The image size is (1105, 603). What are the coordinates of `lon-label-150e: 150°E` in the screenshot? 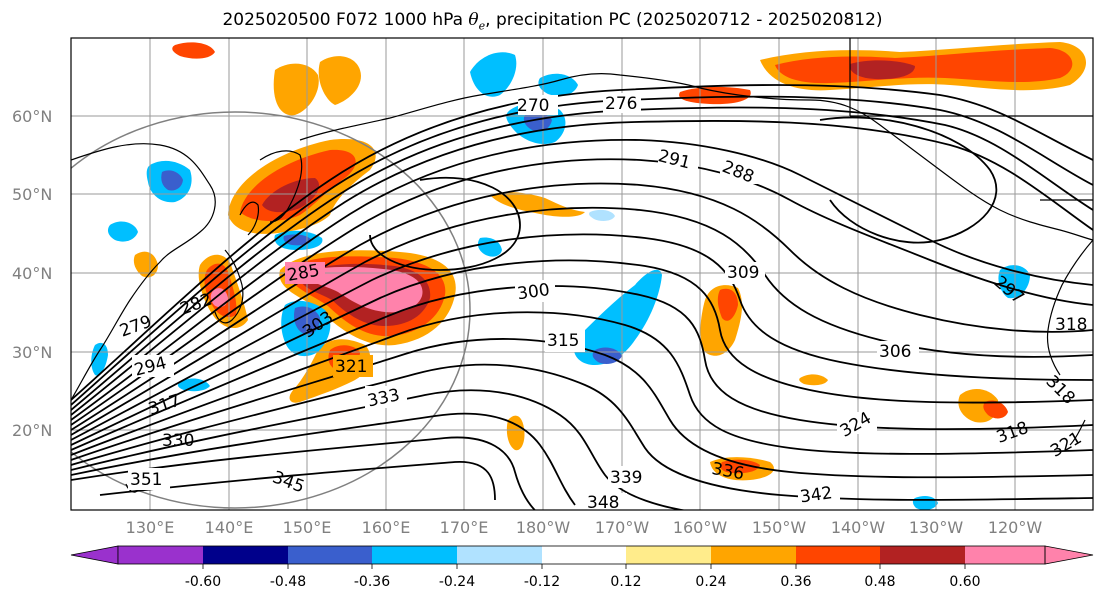 It's located at (307, 527).